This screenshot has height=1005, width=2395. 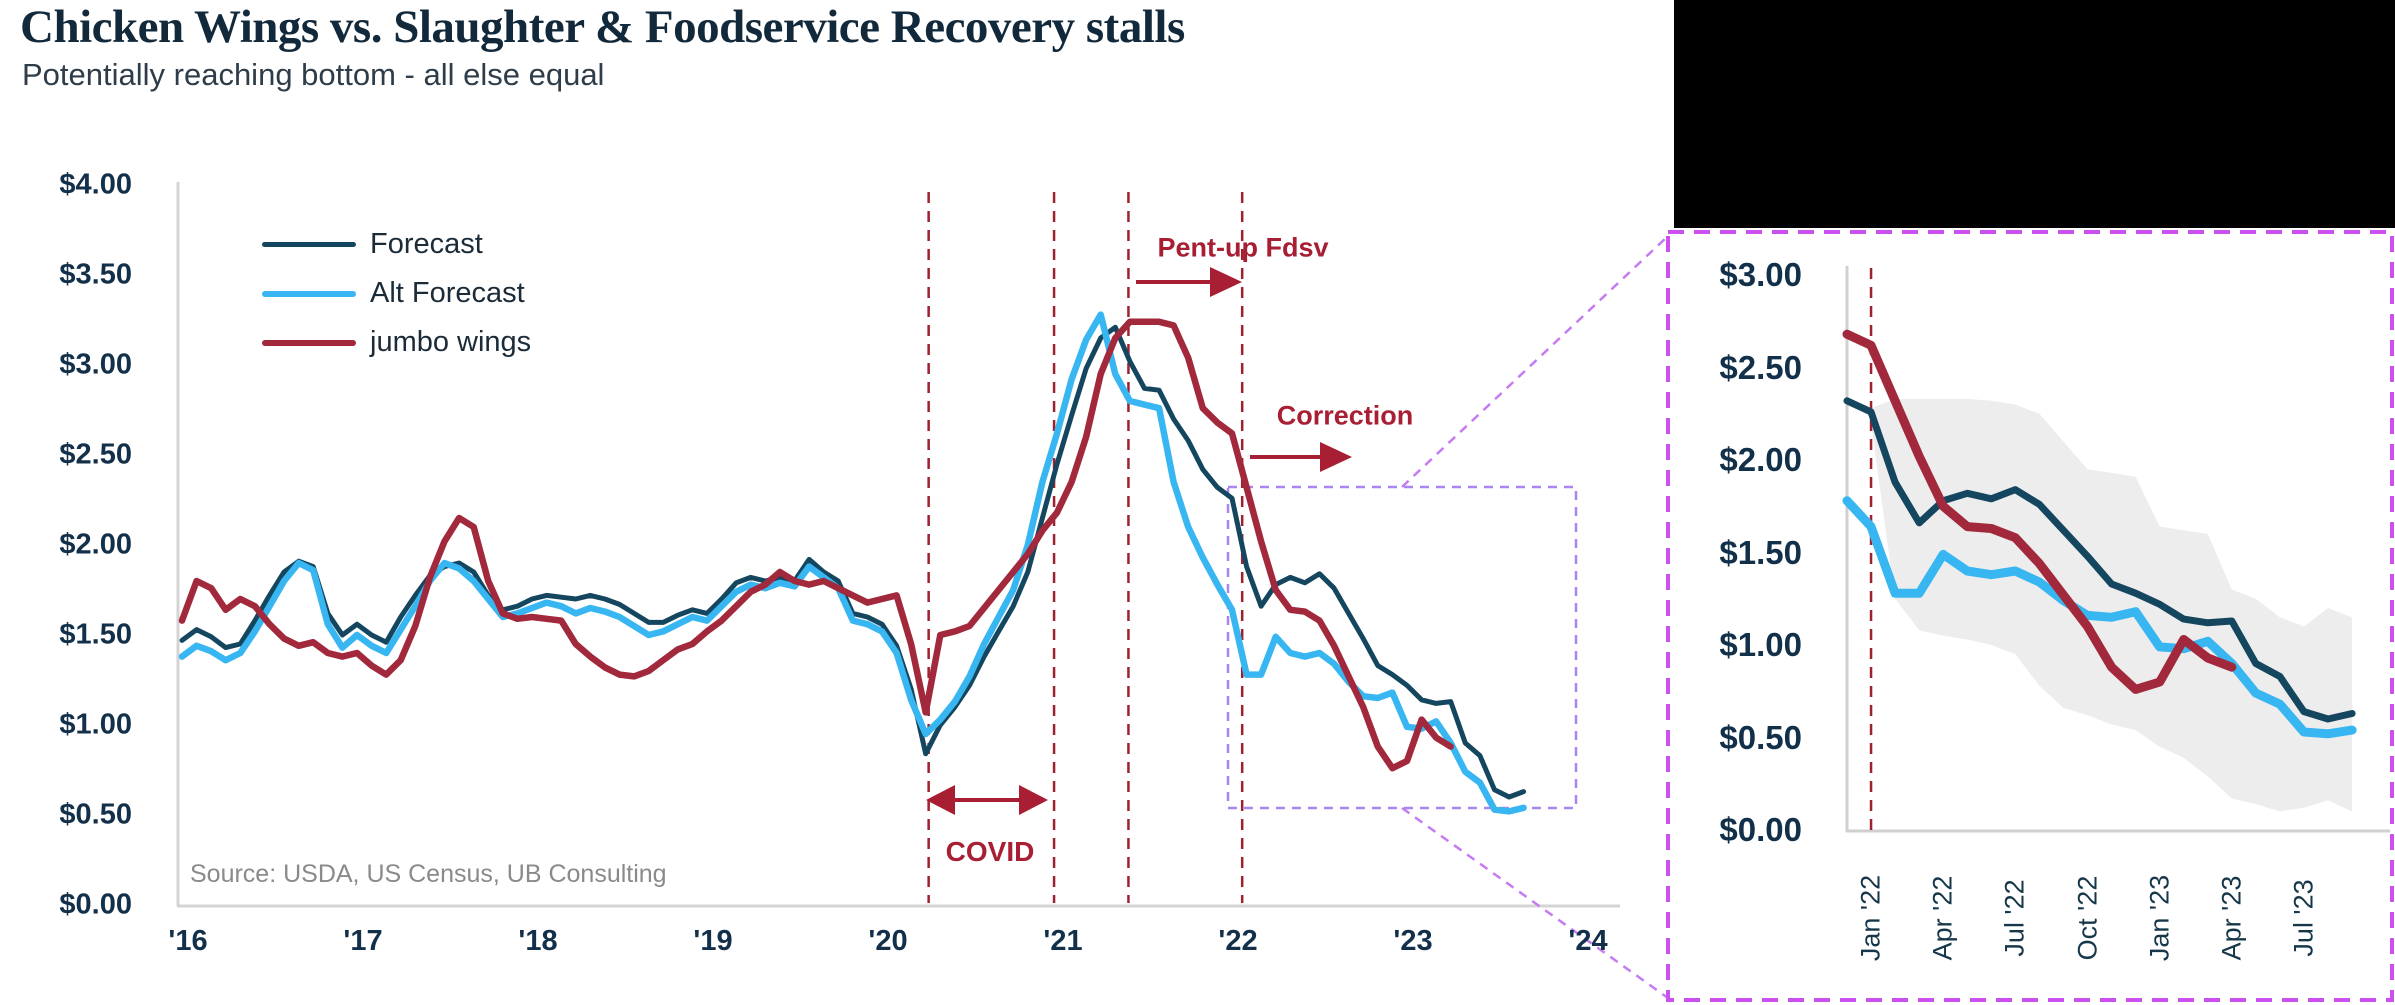 What do you see at coordinates (1238, 941) in the screenshot?
I see `tick-label: '22` at bounding box center [1238, 941].